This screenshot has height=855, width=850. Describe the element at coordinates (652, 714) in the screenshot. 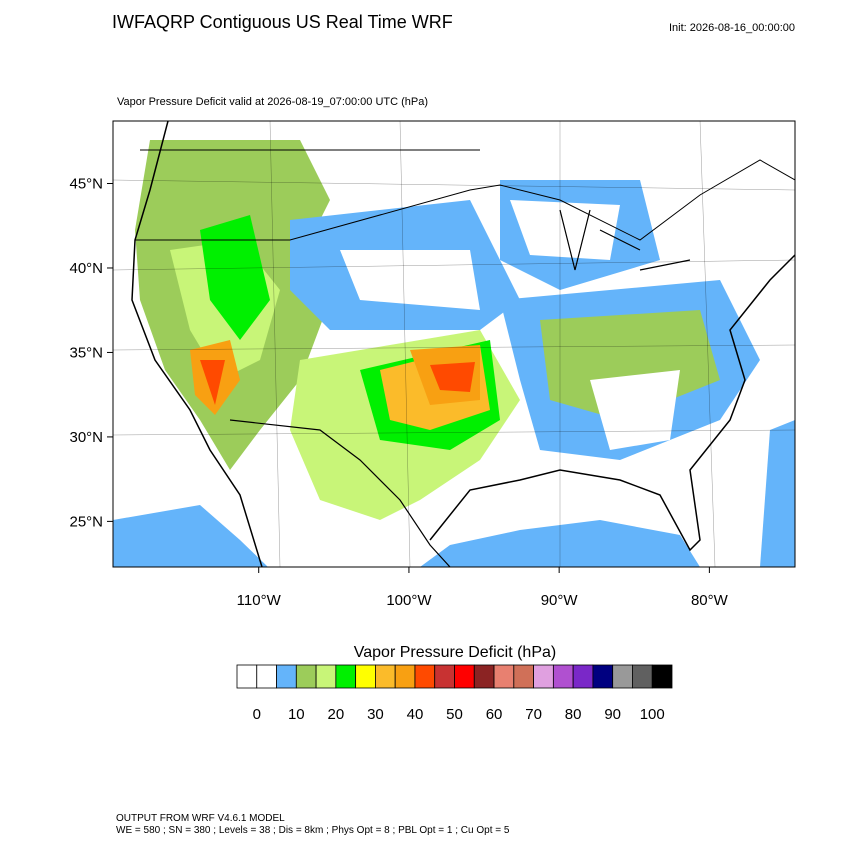

I see `colorbar-tick-label: 100` at that location.